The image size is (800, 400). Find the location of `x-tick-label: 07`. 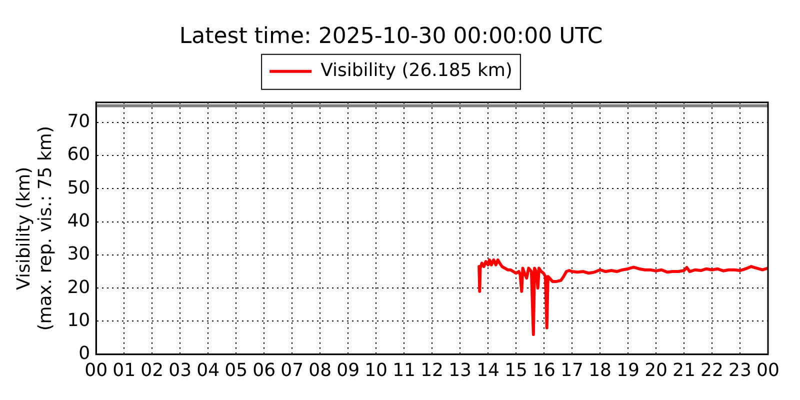

x-tick-label: 07 is located at coordinates (292, 370).